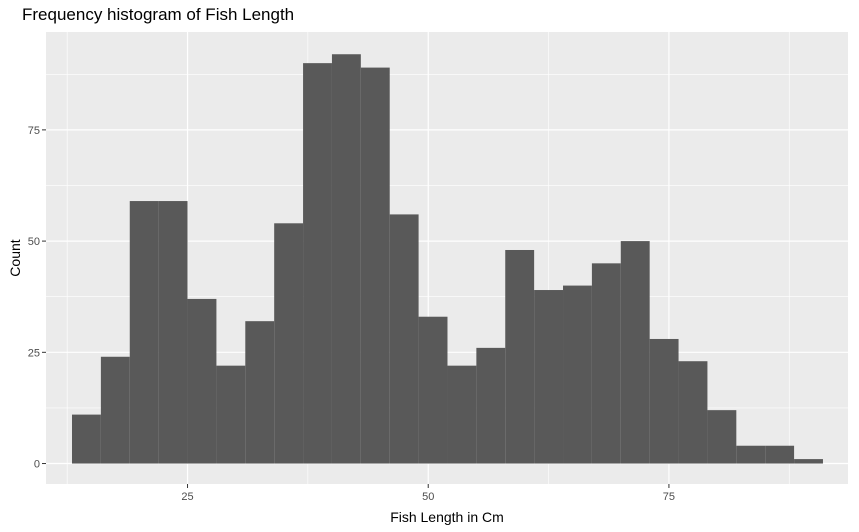 The image size is (859, 532). I want to click on x-tick-label: 75, so click(669, 497).